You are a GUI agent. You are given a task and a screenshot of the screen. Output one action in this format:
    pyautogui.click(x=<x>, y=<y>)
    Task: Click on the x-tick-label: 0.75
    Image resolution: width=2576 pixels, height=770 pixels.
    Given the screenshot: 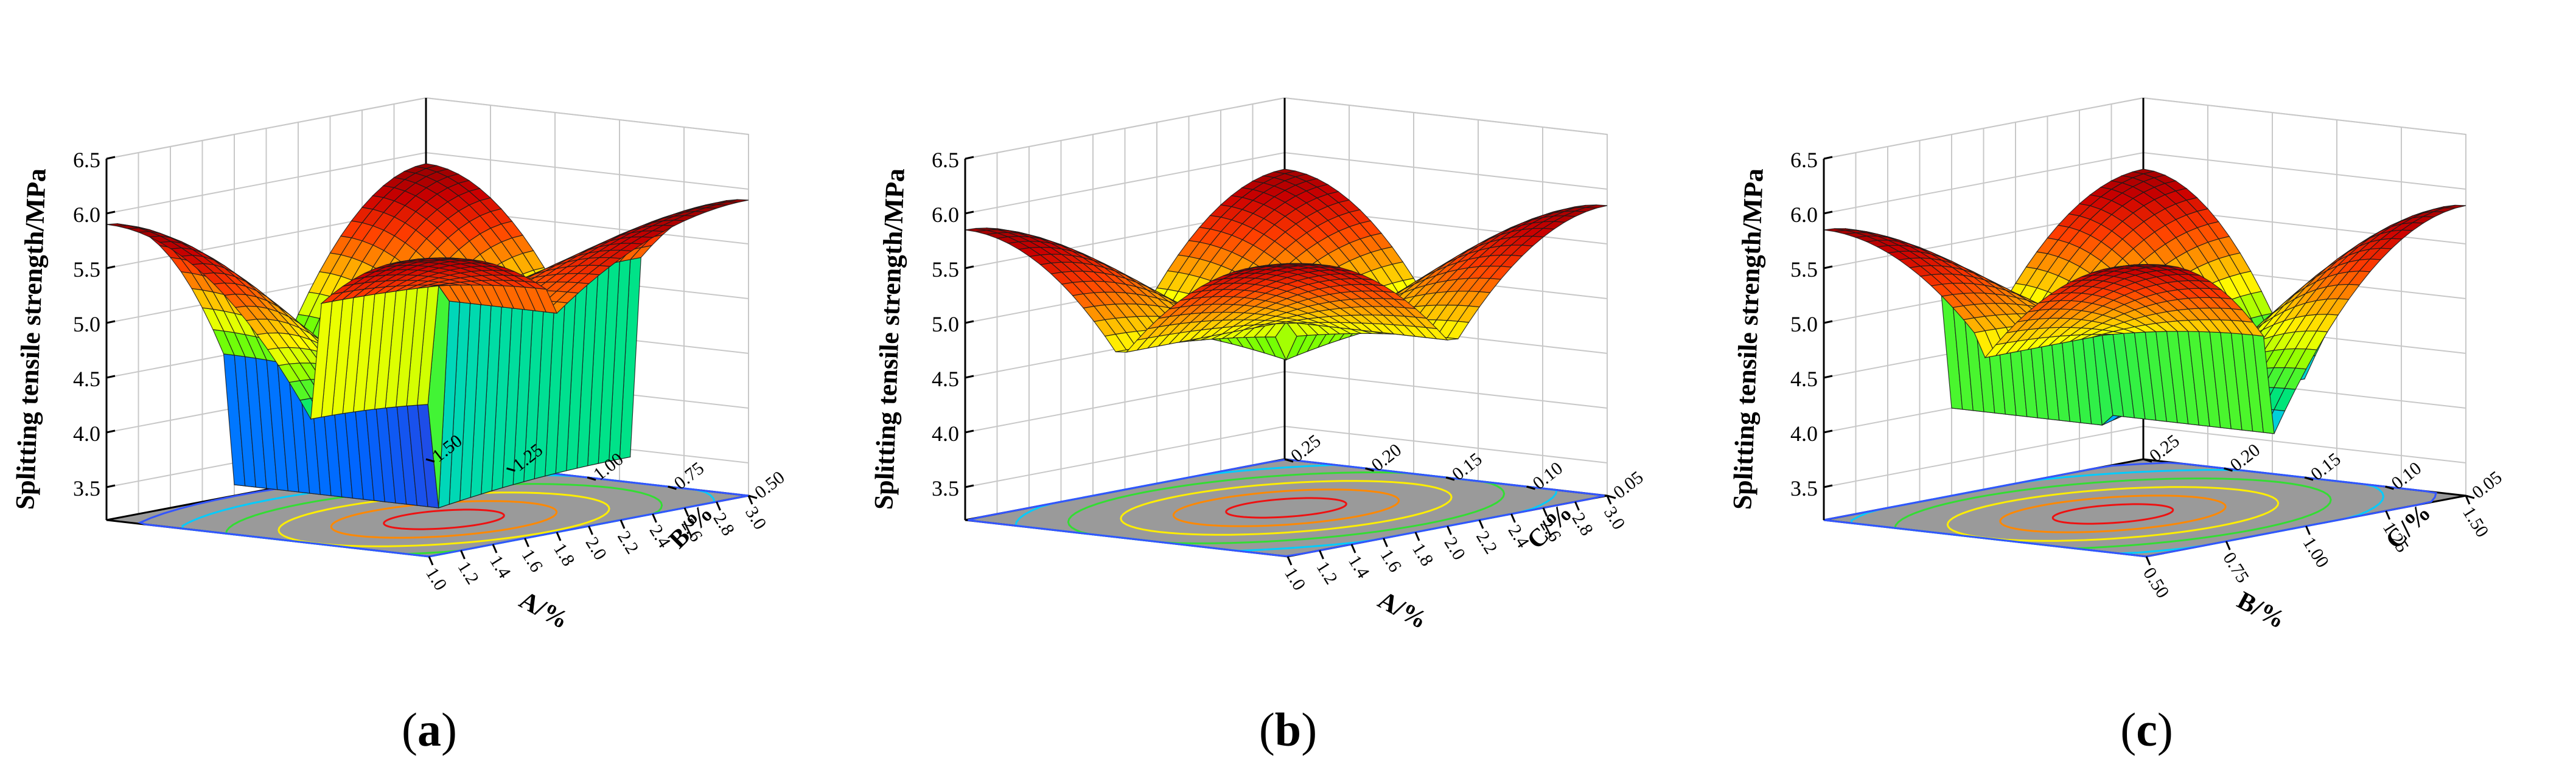 What is the action you would take?
    pyautogui.click(x=2236, y=567)
    